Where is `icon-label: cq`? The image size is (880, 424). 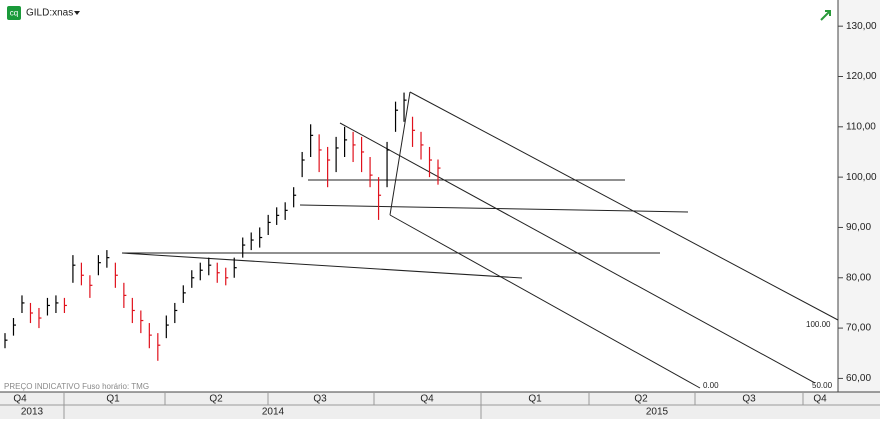
icon-label: cq is located at coordinates (14, 13).